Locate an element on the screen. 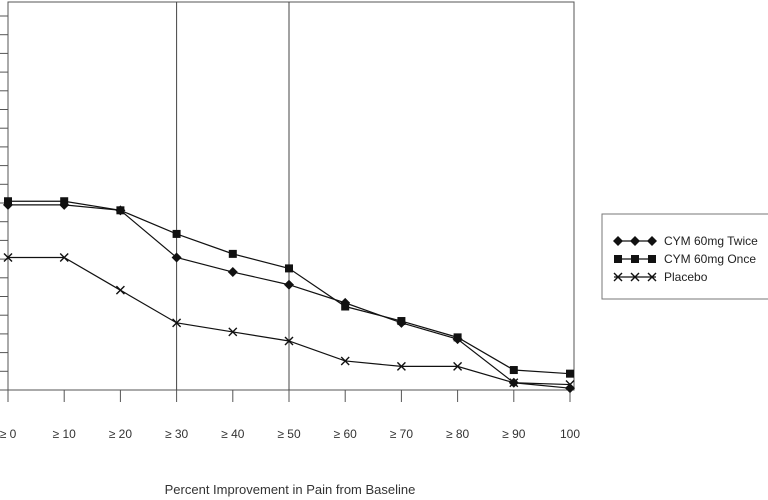  y-axis-ticks is located at coordinates (4, 203).